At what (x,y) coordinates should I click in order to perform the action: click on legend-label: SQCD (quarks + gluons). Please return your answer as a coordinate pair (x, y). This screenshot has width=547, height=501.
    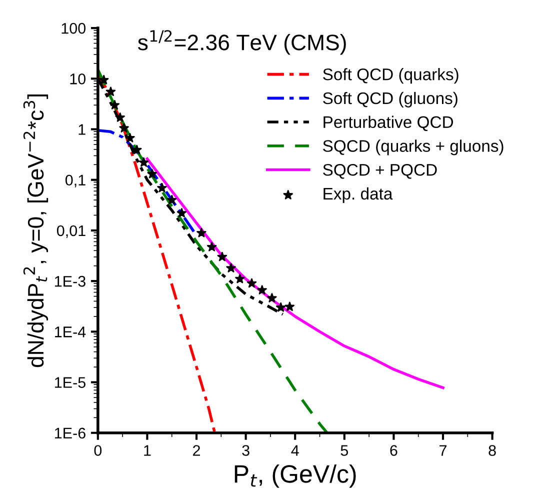
    Looking at the image, I should click on (413, 148).